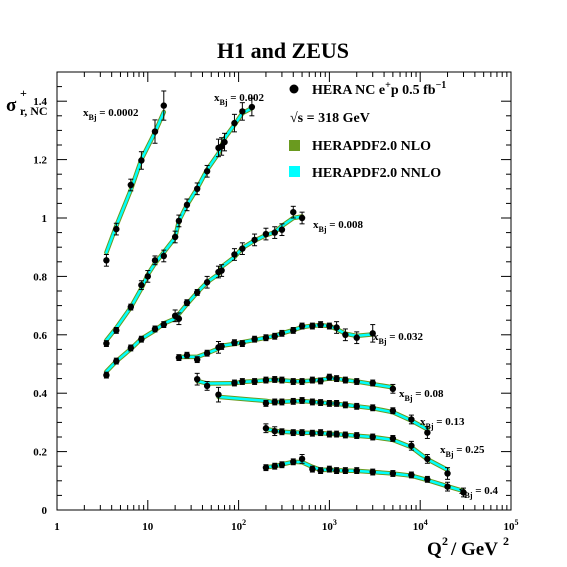  Describe the element at coordinates (468, 547) in the screenshot. I see `x-axis-label: Q 2 / GeV 2` at that location.